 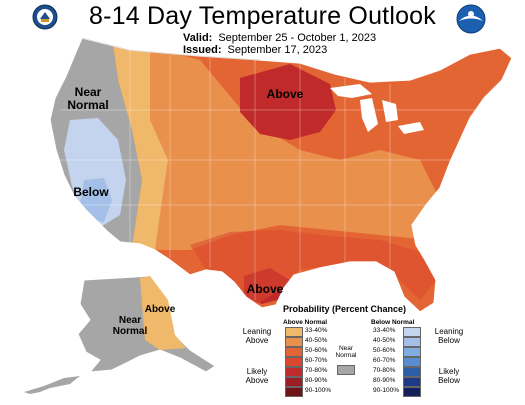 I want to click on map-title: 8-14 Day Temperature Outlook, so click(x=262, y=16).